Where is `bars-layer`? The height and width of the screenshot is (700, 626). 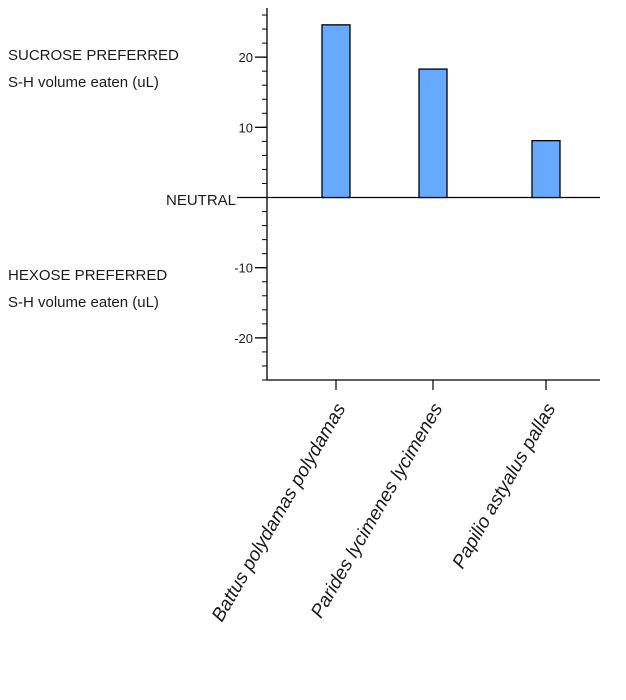
bars-layer is located at coordinates (441, 111).